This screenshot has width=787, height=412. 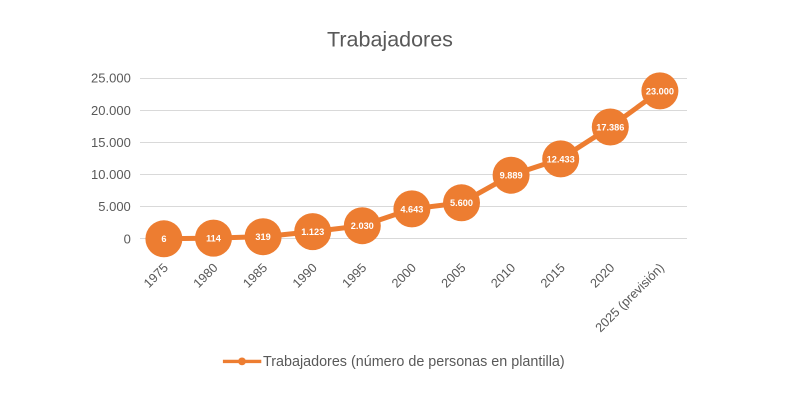 What do you see at coordinates (390, 40) in the screenshot?
I see `svg-text: Trabajadores` at bounding box center [390, 40].